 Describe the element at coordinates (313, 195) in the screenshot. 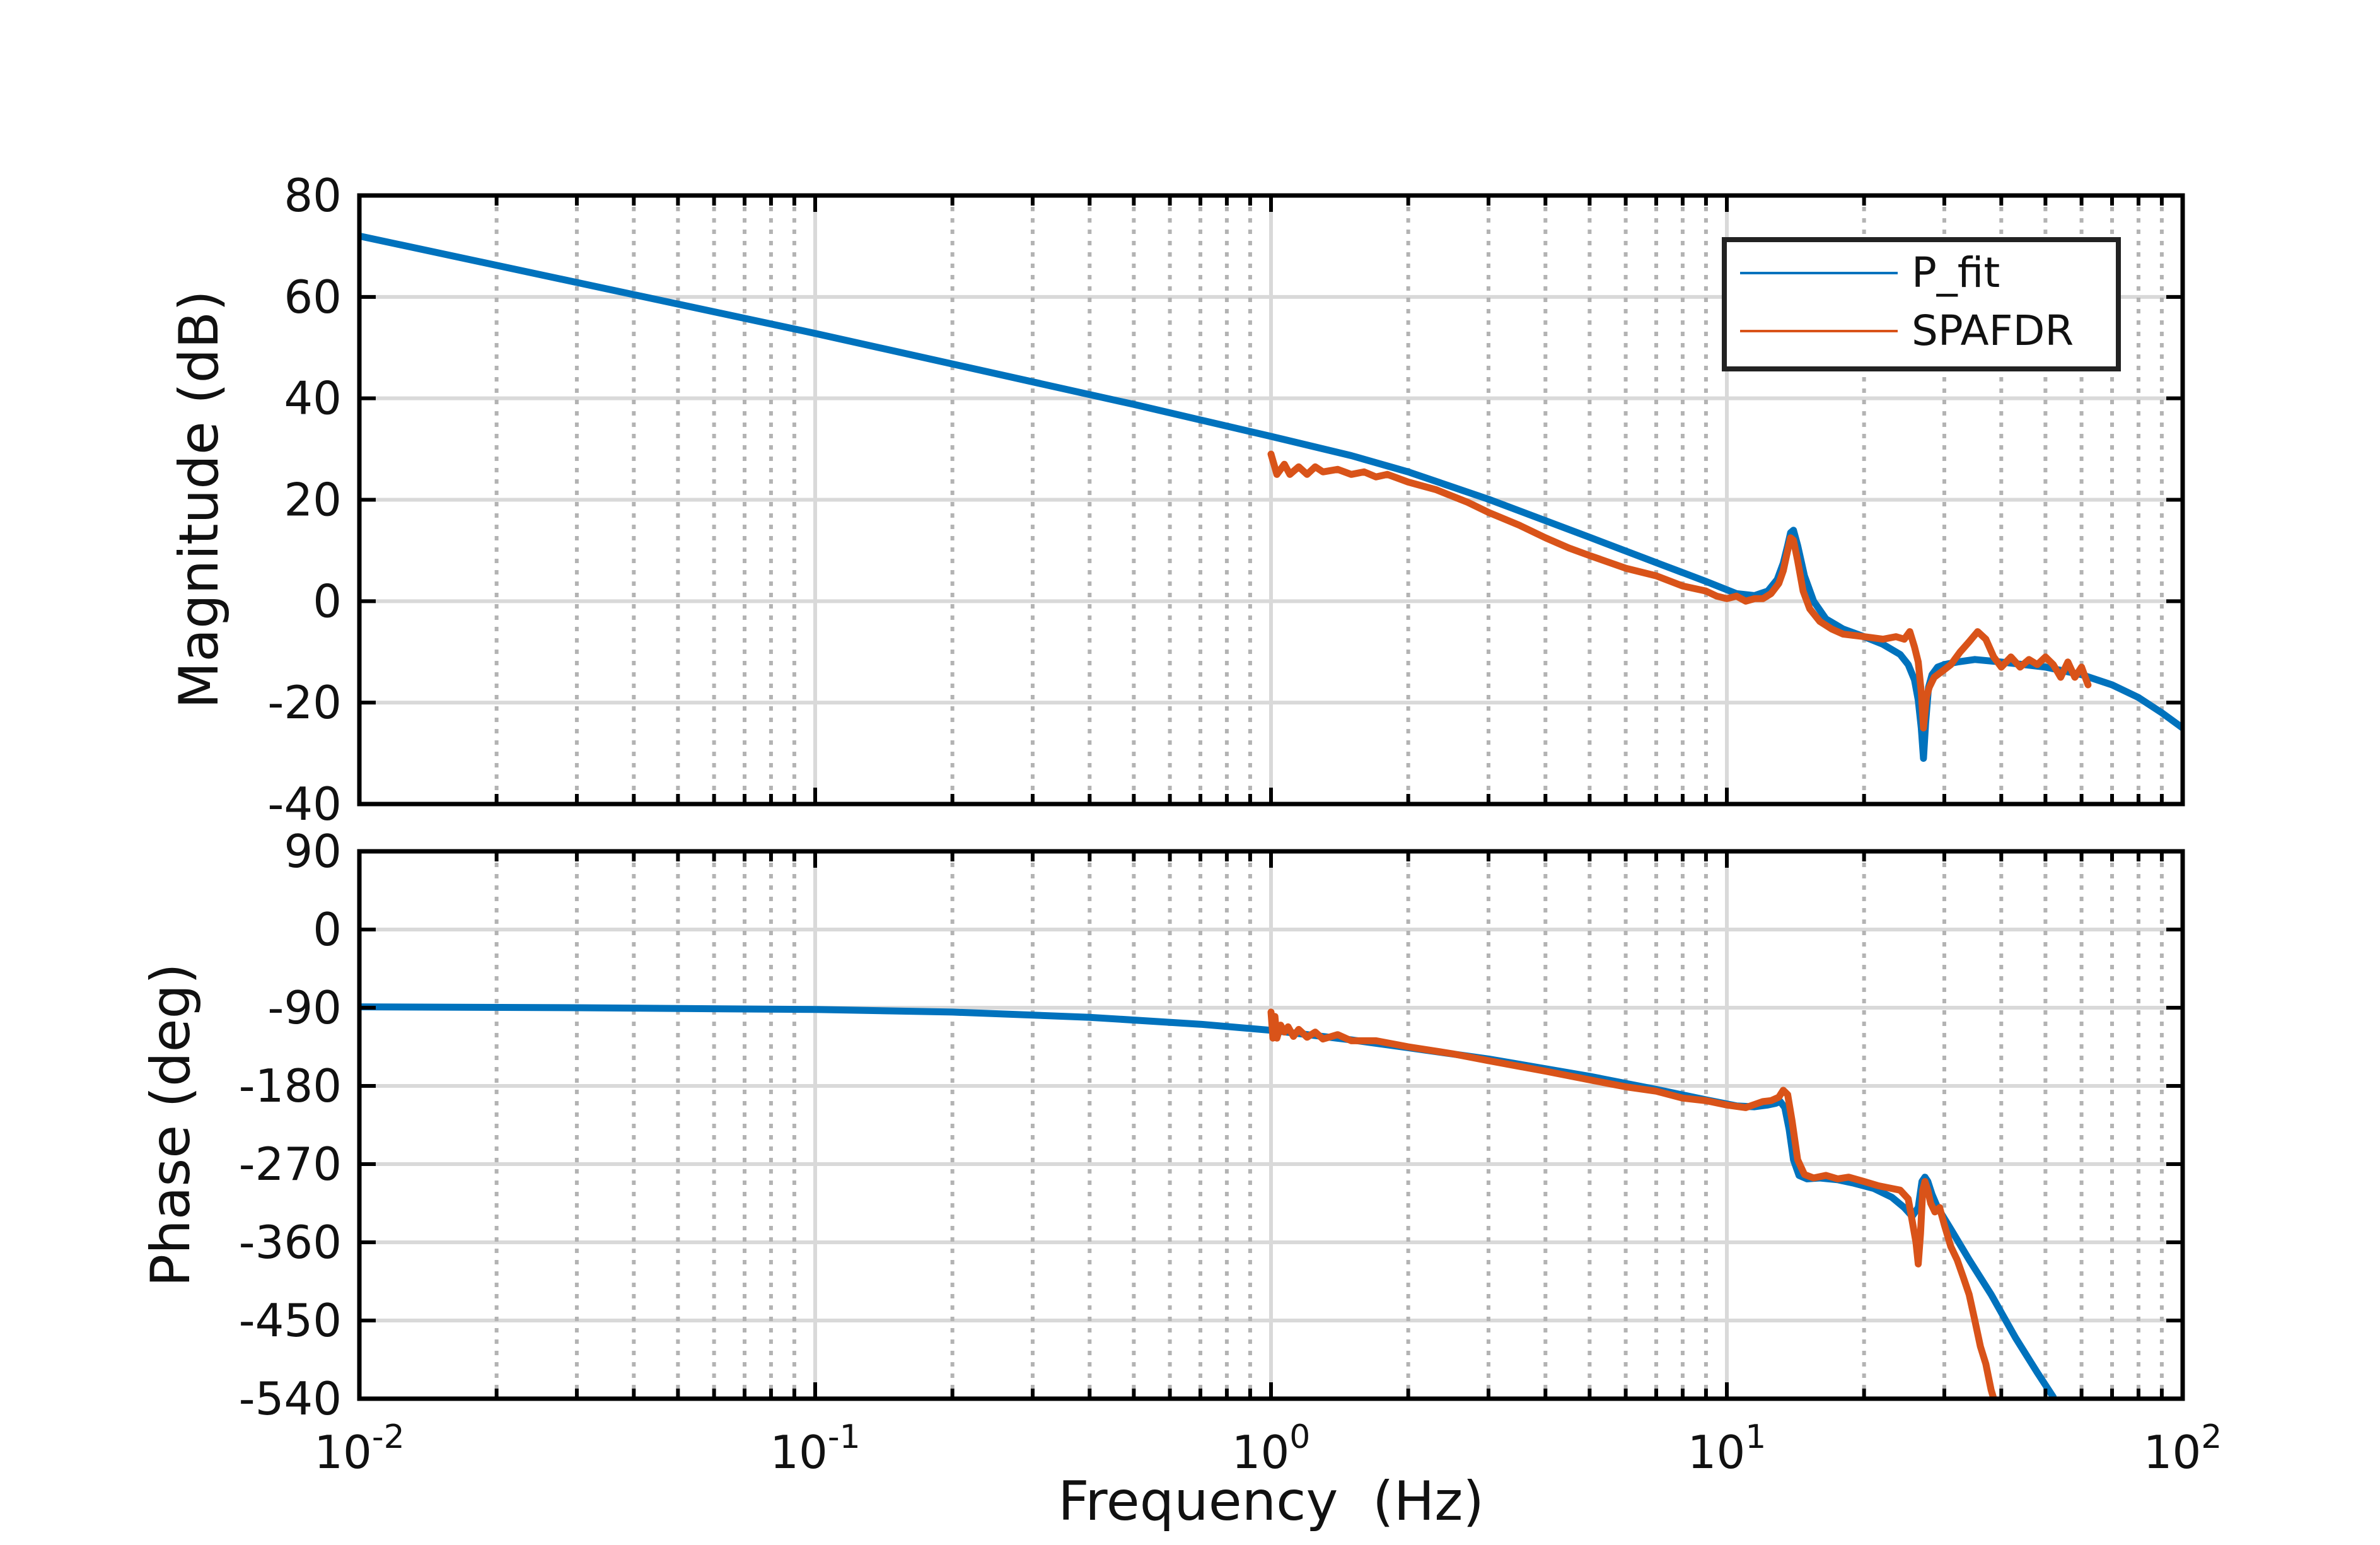

I see `y-tick-label: 80` at that location.